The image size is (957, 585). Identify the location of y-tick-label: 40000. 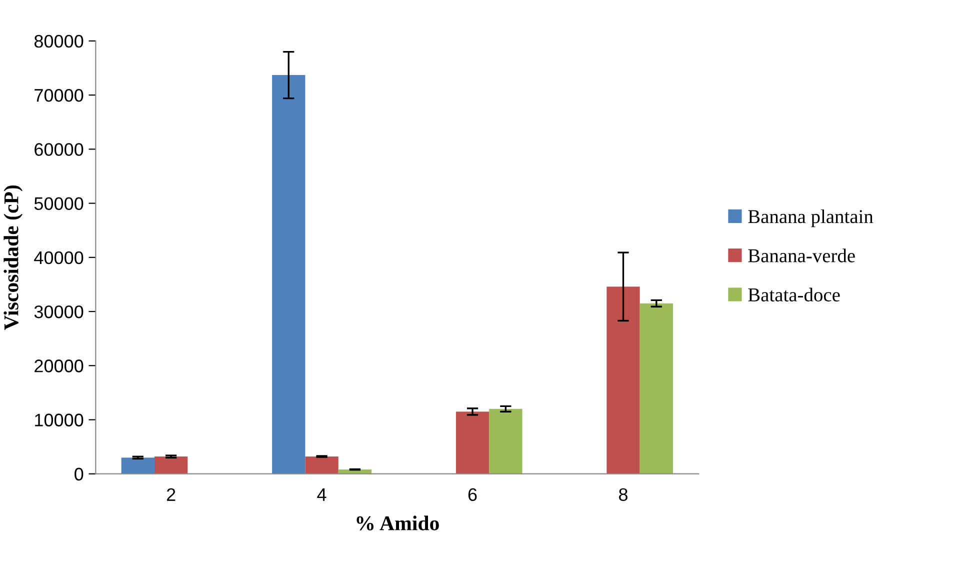
(59, 257).